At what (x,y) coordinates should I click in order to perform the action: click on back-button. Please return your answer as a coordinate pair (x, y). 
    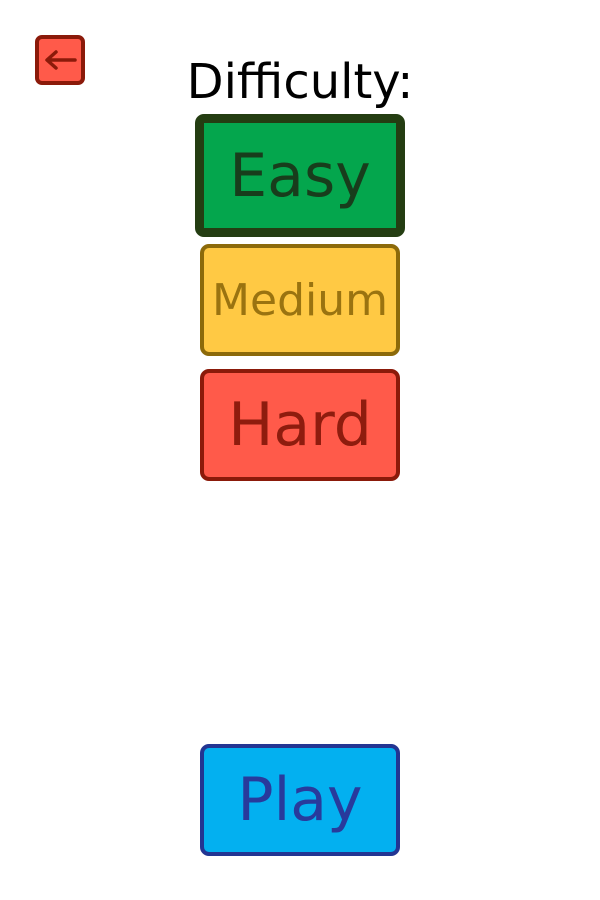
    Looking at the image, I should click on (60, 60).